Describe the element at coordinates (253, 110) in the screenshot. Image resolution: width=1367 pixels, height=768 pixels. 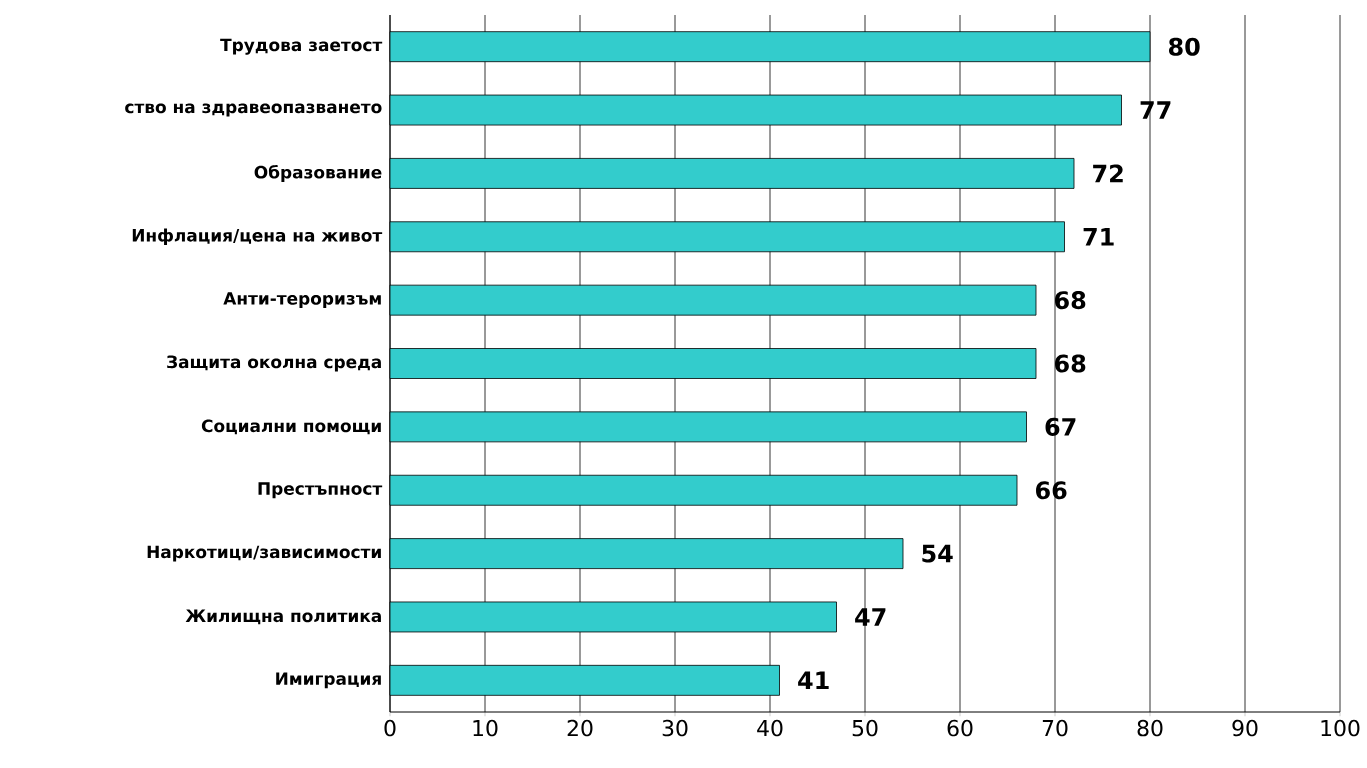
I see `y-tick-label: ство на здравеопазването` at that location.